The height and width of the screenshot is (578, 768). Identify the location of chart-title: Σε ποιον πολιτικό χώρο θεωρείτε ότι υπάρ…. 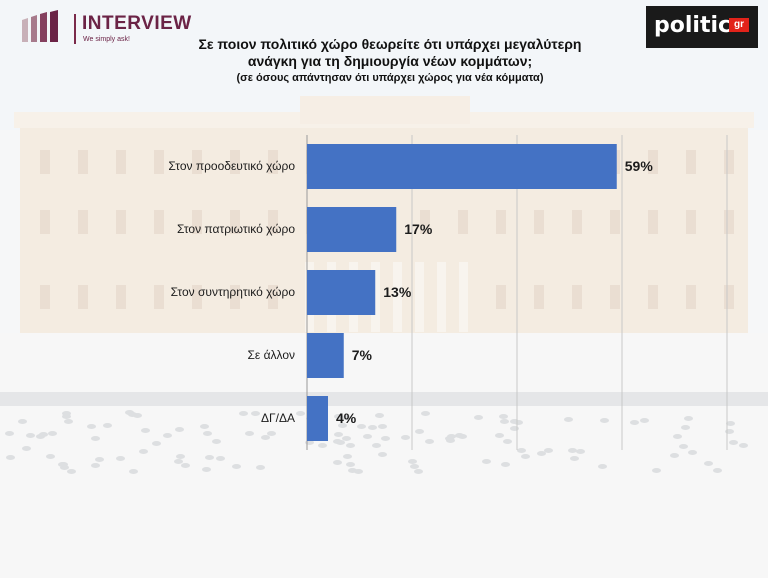
(390, 52).